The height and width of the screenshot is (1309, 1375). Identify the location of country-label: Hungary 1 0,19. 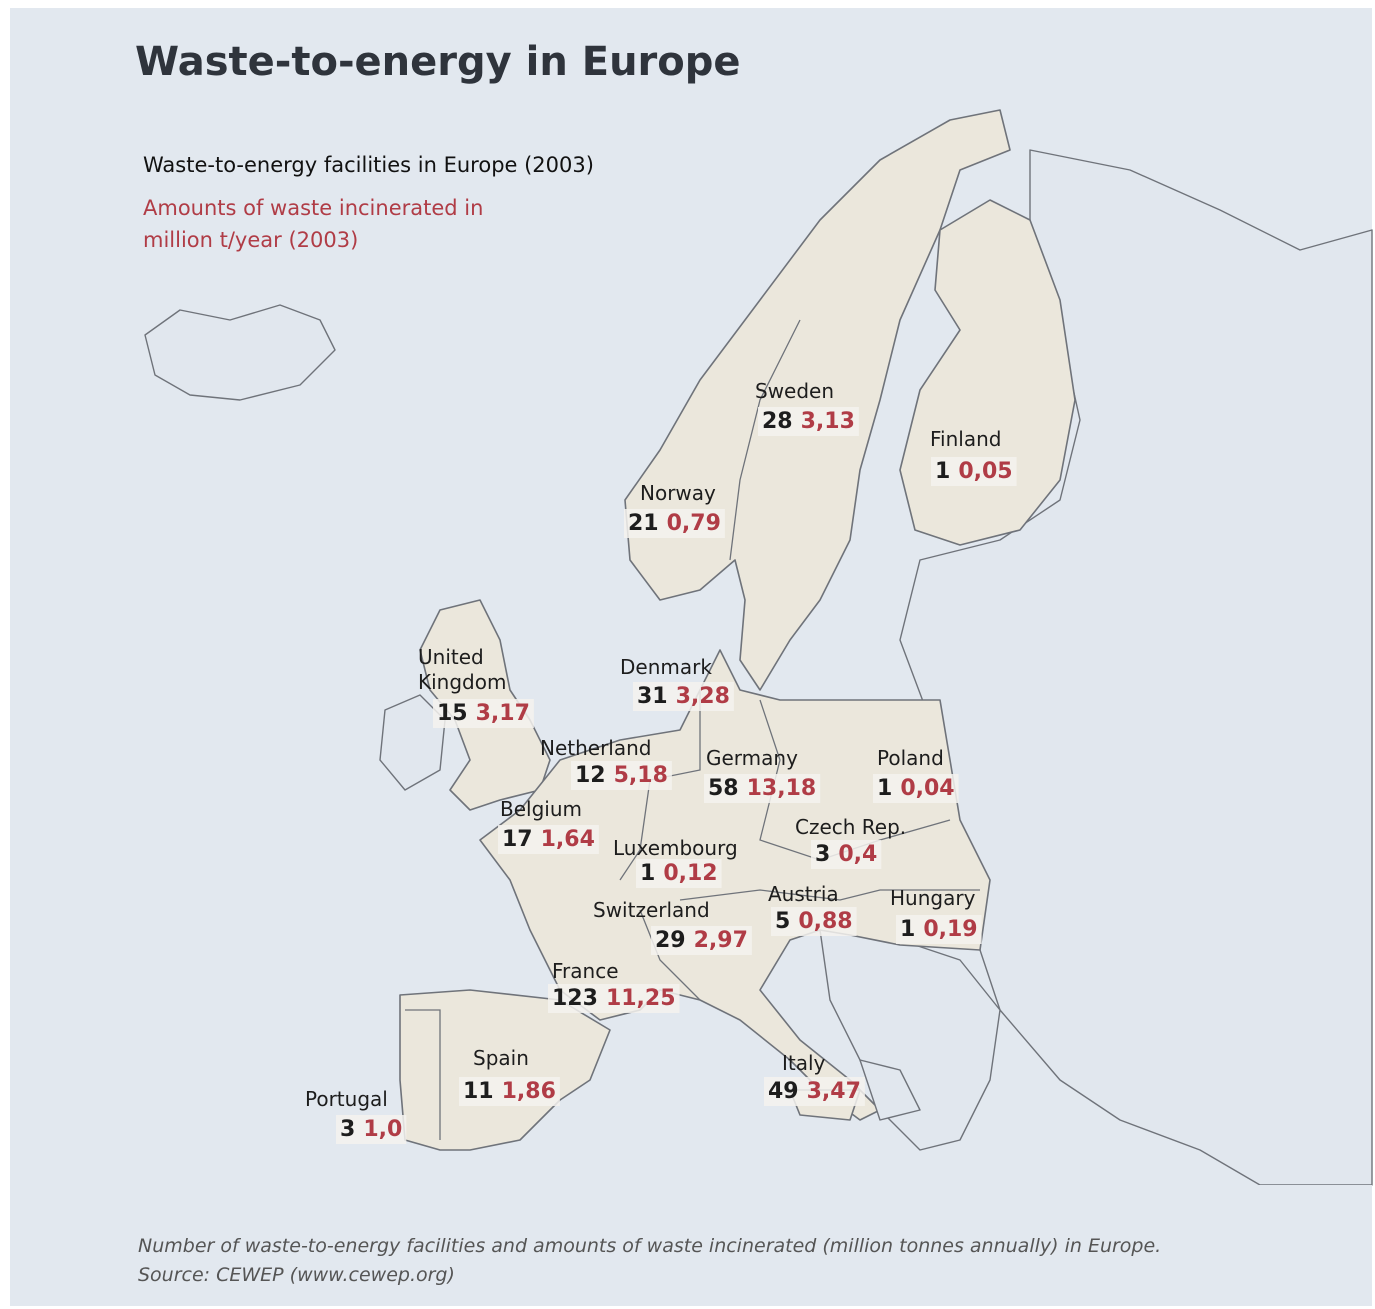
(936, 915).